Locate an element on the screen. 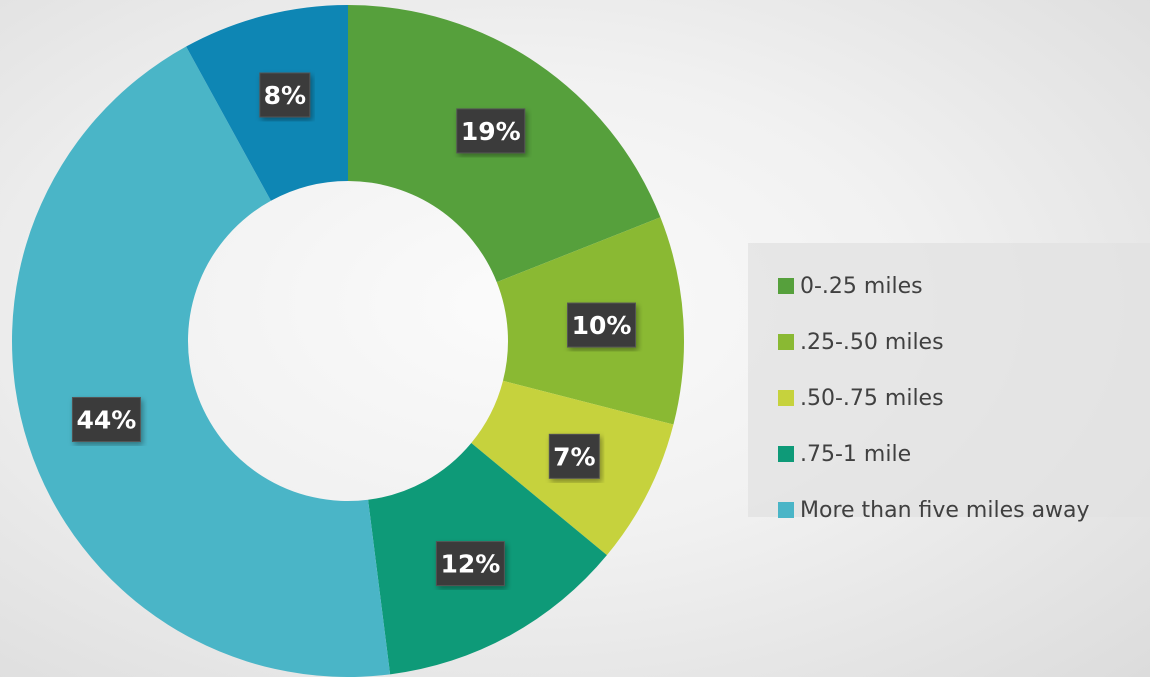 This screenshot has height=677, width=1150. legend-item: More than five miles away is located at coordinates (964, 510).